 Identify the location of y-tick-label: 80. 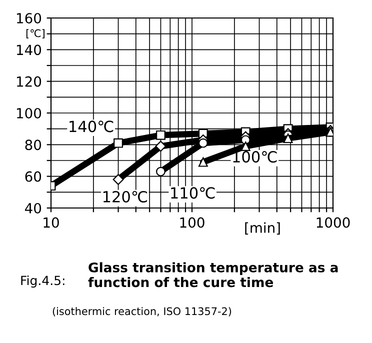
(33, 145).